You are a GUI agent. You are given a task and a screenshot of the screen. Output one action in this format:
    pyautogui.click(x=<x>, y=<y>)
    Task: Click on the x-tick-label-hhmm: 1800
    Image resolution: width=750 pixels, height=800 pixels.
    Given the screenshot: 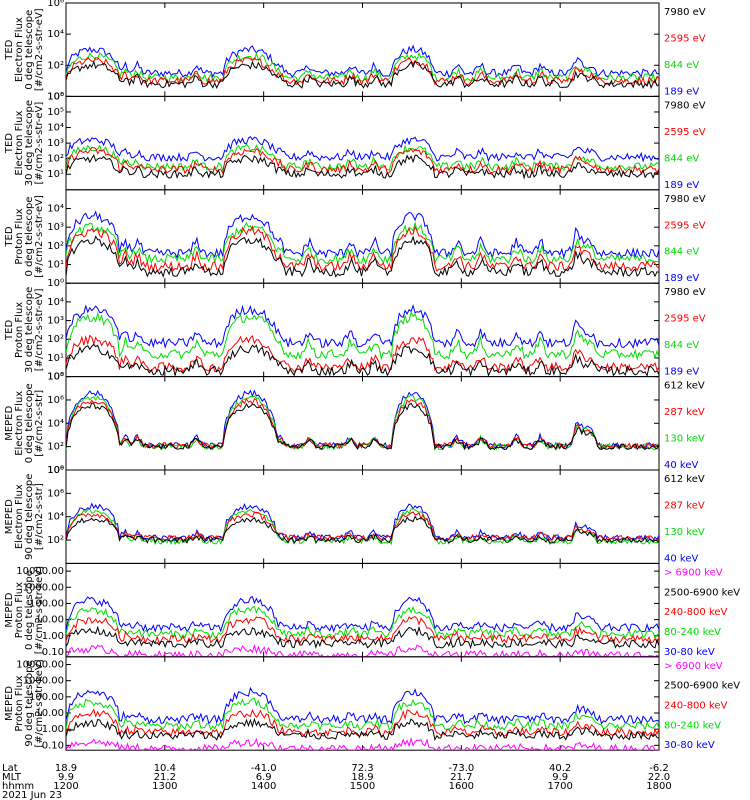 What is the action you would take?
    pyautogui.click(x=658, y=786)
    